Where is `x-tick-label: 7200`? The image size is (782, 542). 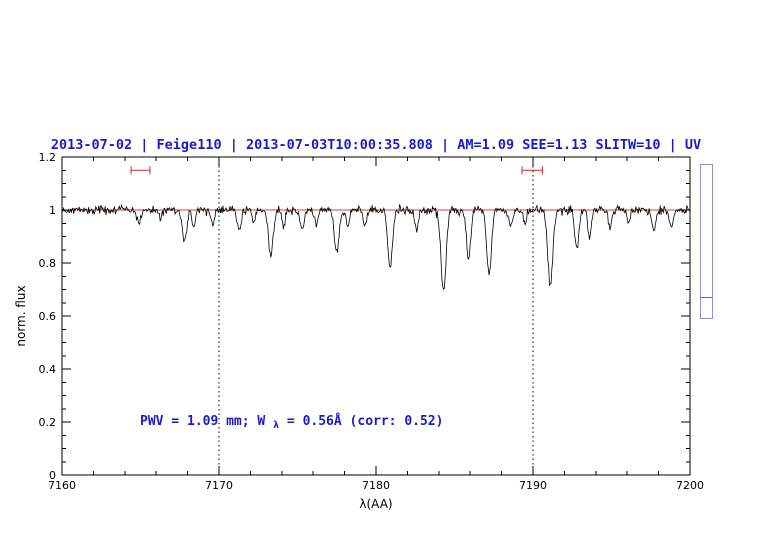 x-tick-label: 7200 is located at coordinates (690, 485).